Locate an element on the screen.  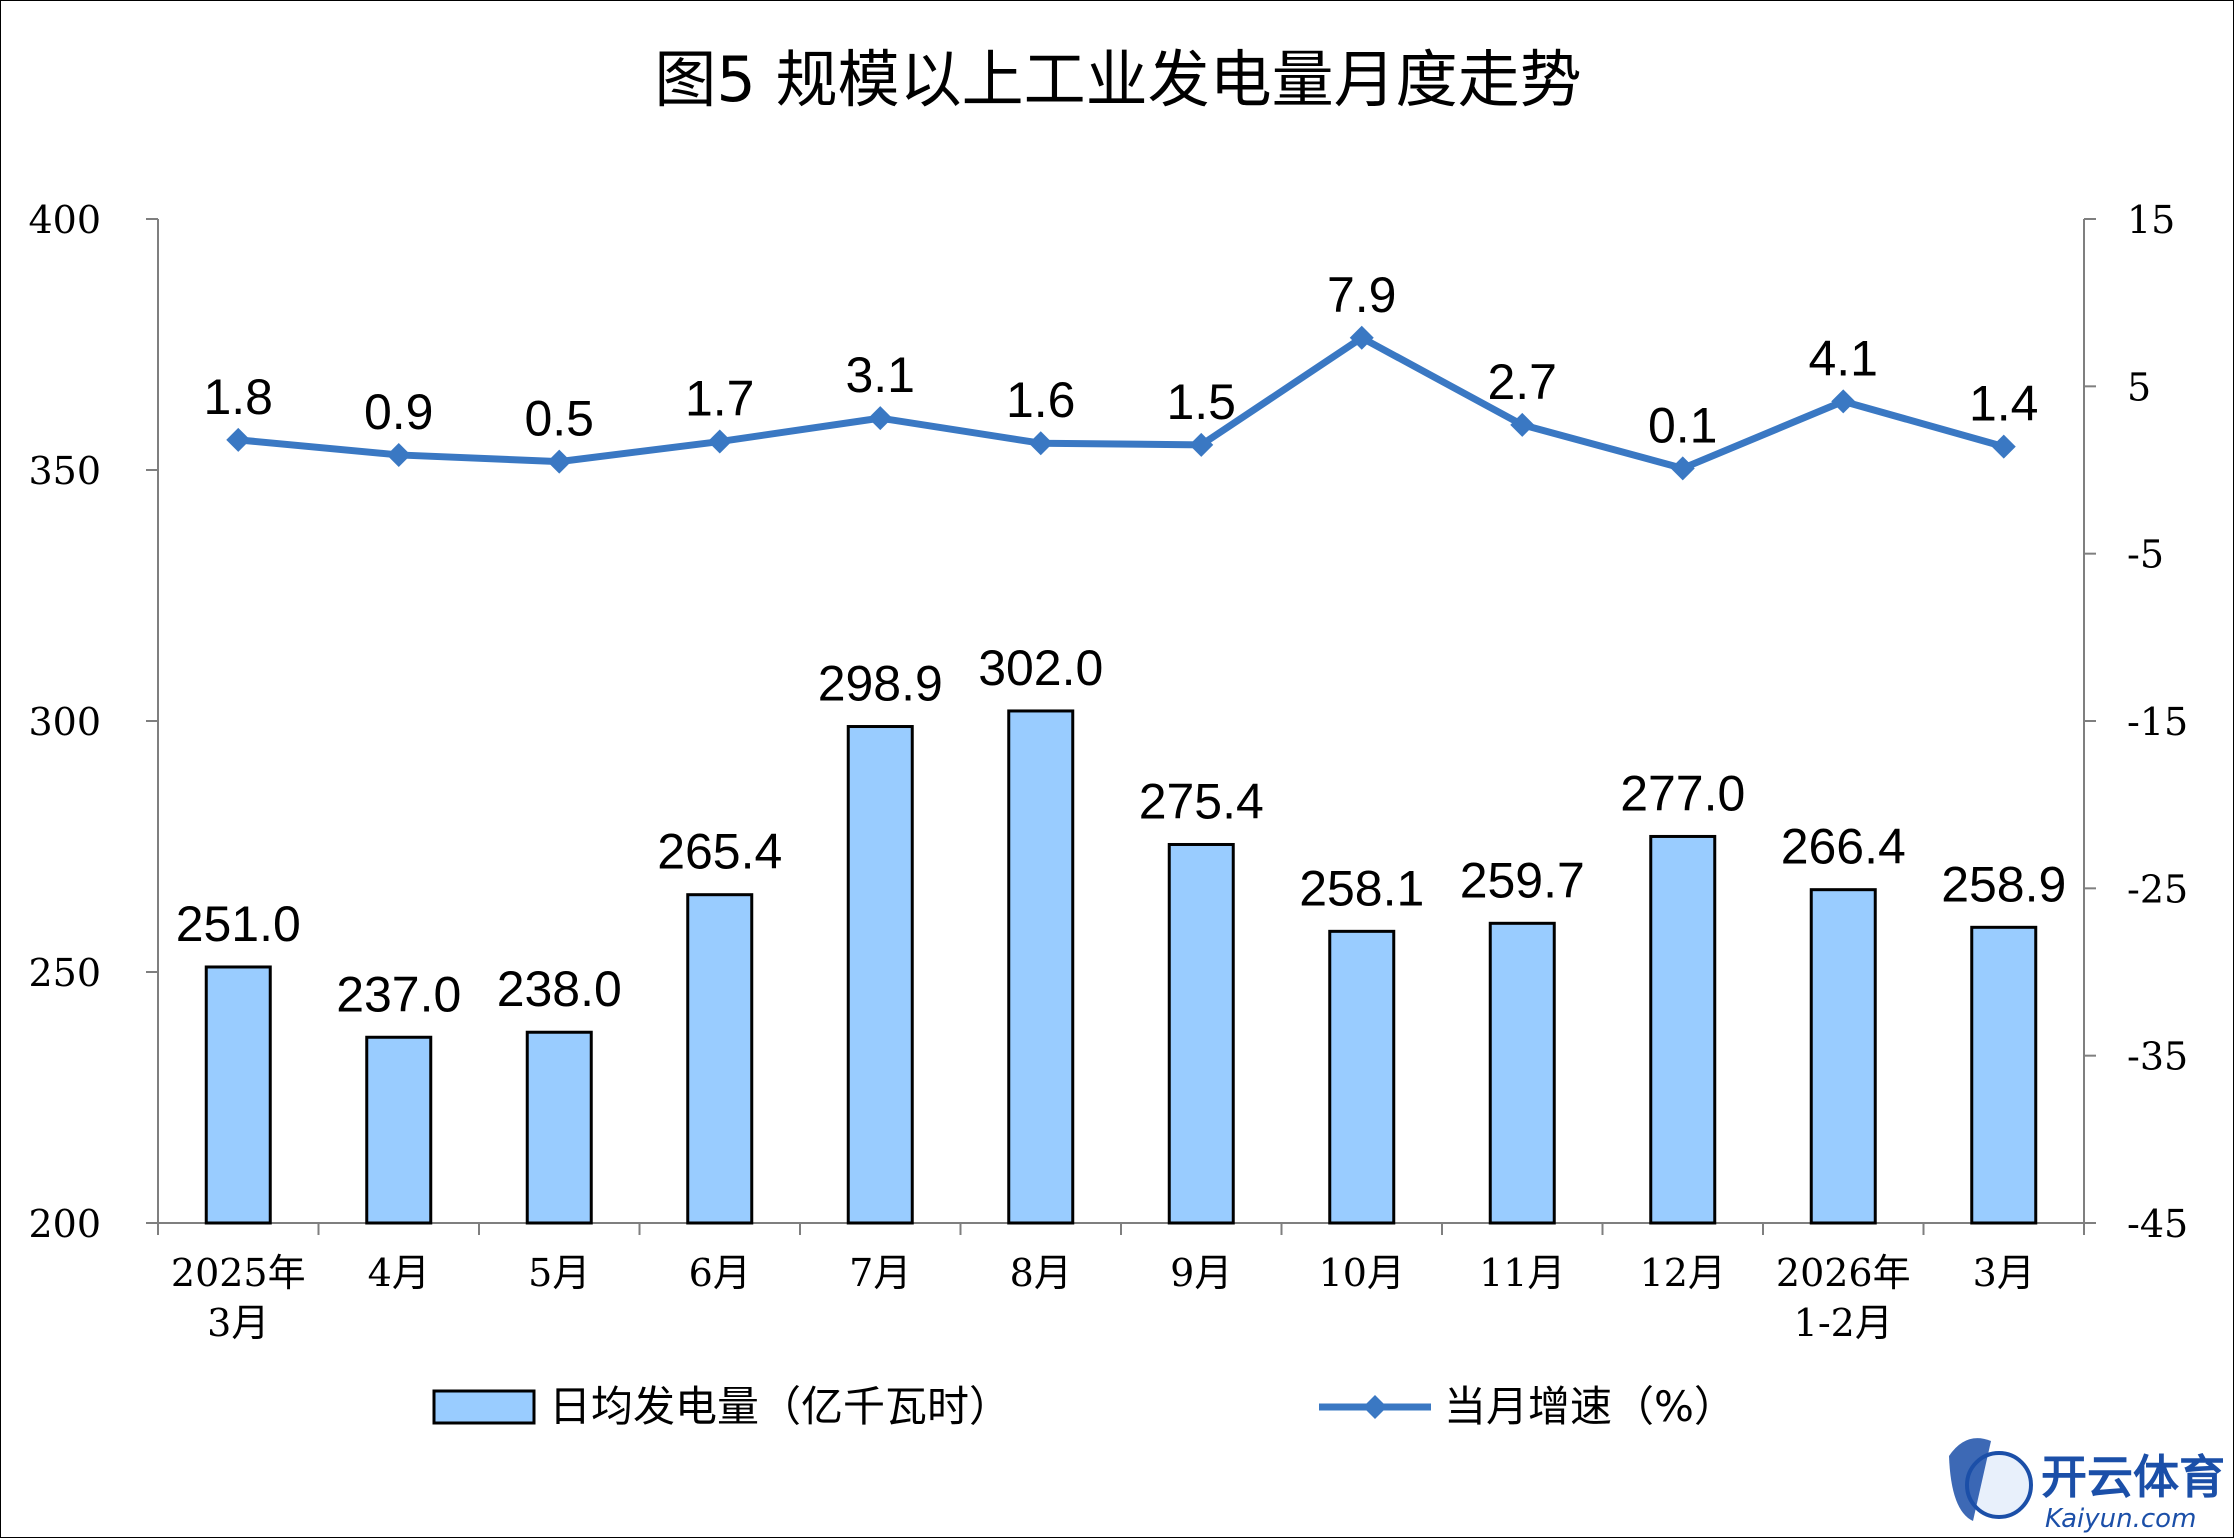
x-axis-category-label: 2025年 is located at coordinates (238, 1273).